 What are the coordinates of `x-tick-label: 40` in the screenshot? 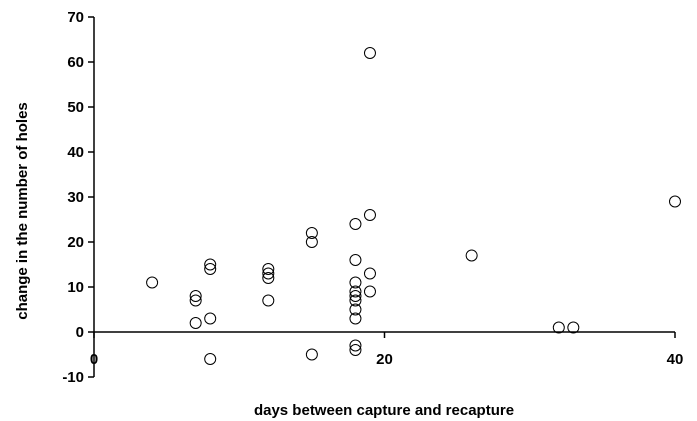 It's located at (675, 359).